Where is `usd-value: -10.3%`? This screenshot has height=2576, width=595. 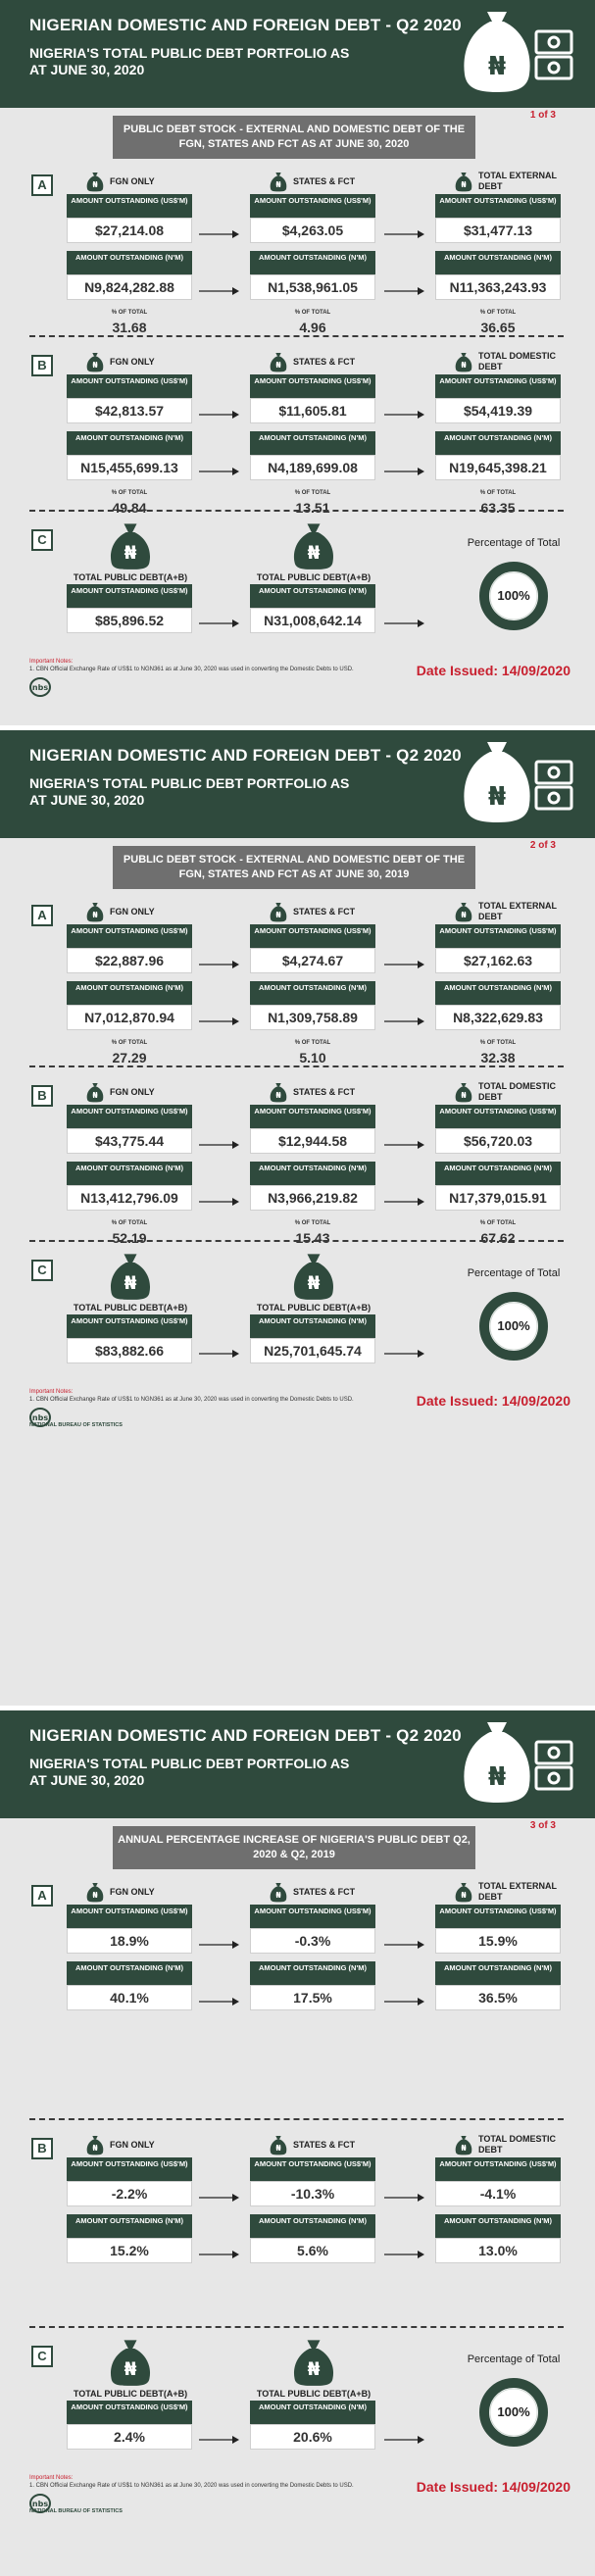
usd-value: -10.3% is located at coordinates (312, 2193).